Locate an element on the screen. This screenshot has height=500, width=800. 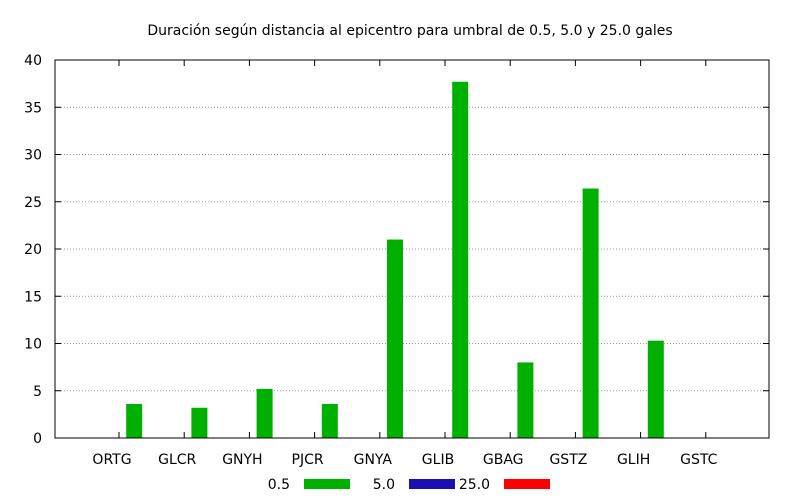
x-tick-label: PJCR is located at coordinates (308, 460).